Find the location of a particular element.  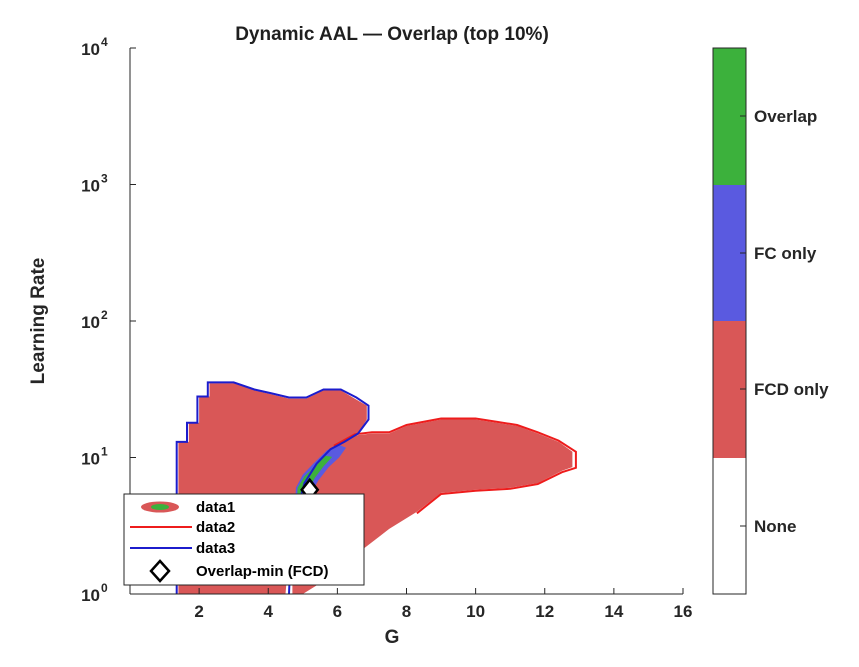

x-tick-label: 8 is located at coordinates (406, 611).